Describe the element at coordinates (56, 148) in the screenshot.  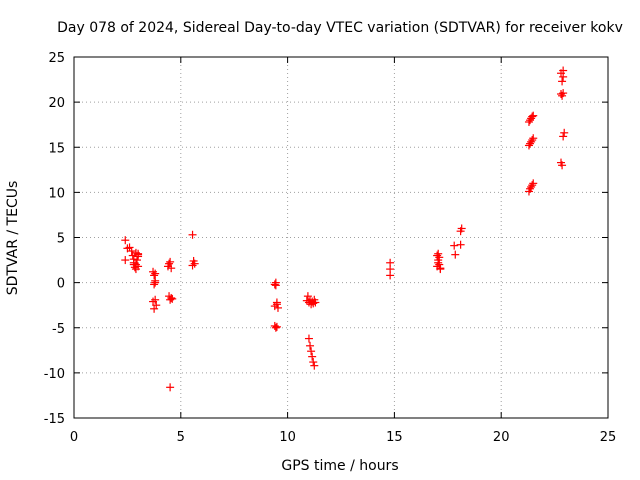
I see `y-tick-label: 15` at that location.